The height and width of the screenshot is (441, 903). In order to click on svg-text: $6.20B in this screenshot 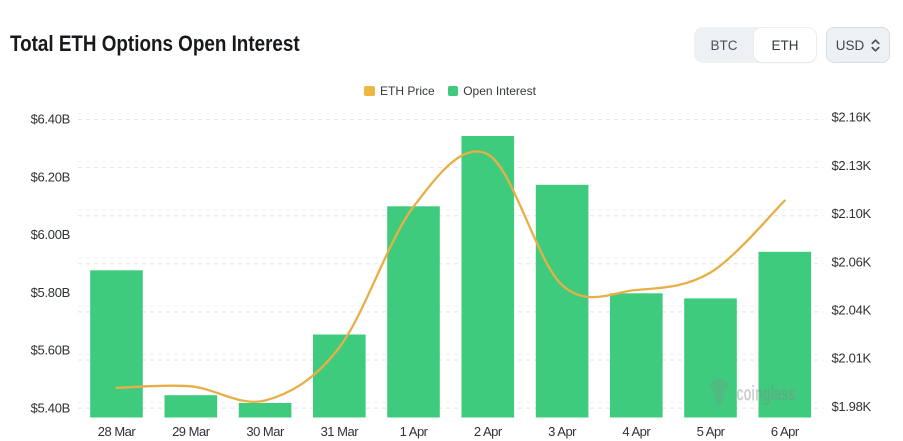, I will do `click(50, 176)`.